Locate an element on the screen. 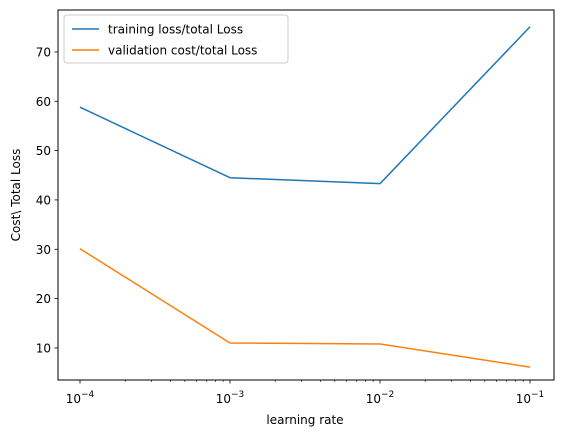 This screenshot has height=437, width=562. y-tick-label: 60 is located at coordinates (43, 102).